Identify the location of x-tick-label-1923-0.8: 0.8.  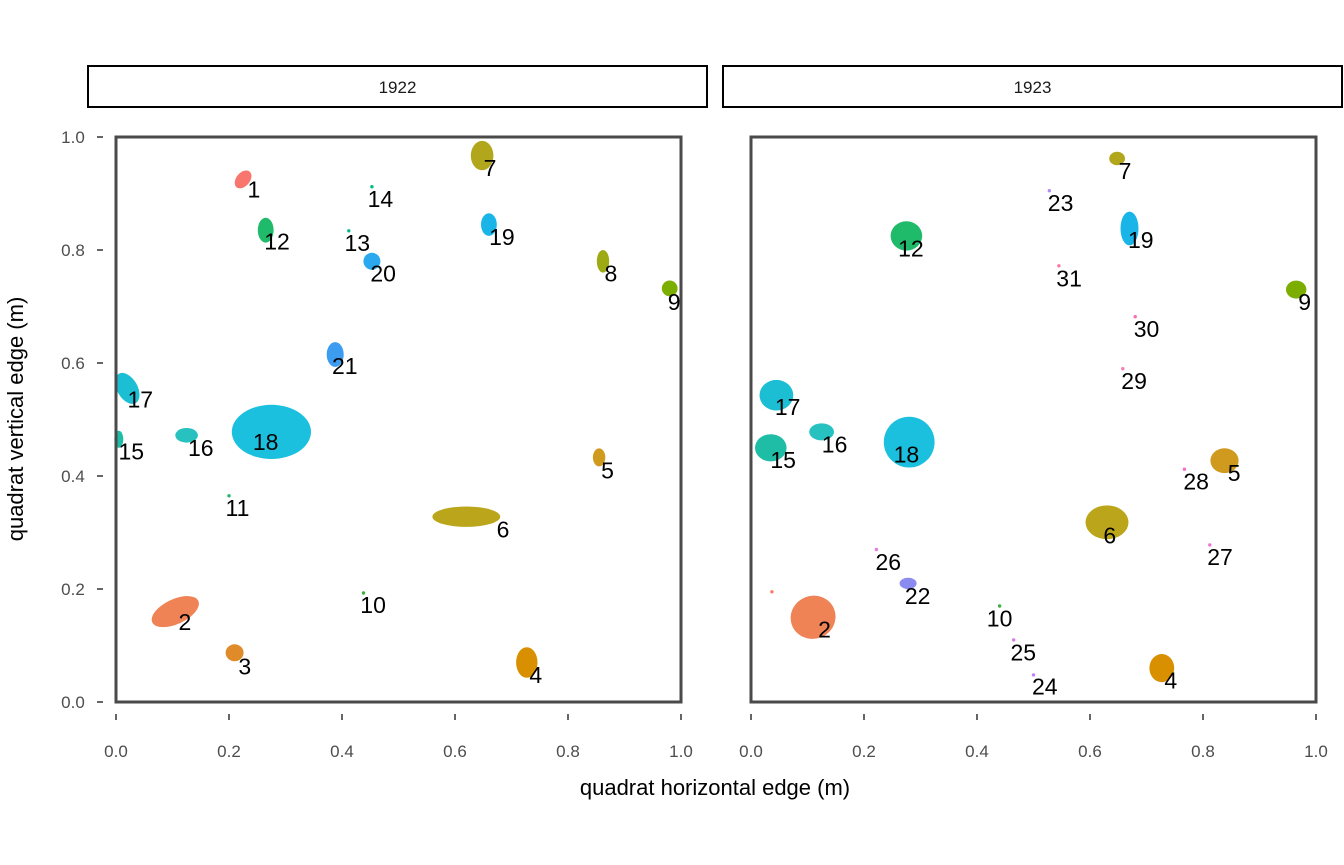
(1203, 751).